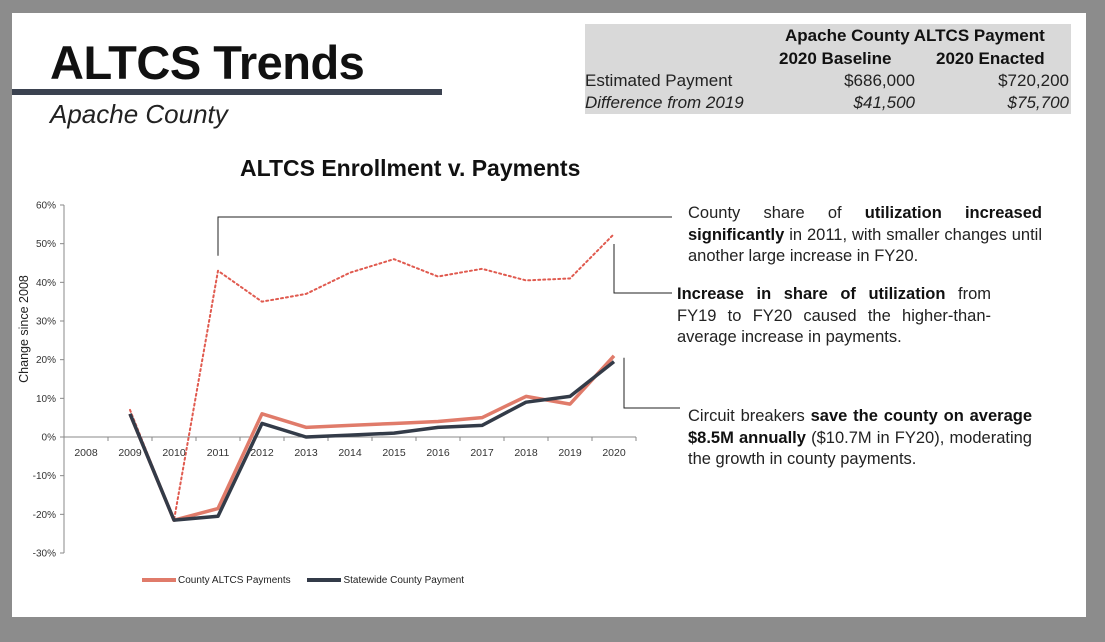 The height and width of the screenshot is (642, 1105). Describe the element at coordinates (130, 453) in the screenshot. I see `x-tick-label: 2009` at that location.